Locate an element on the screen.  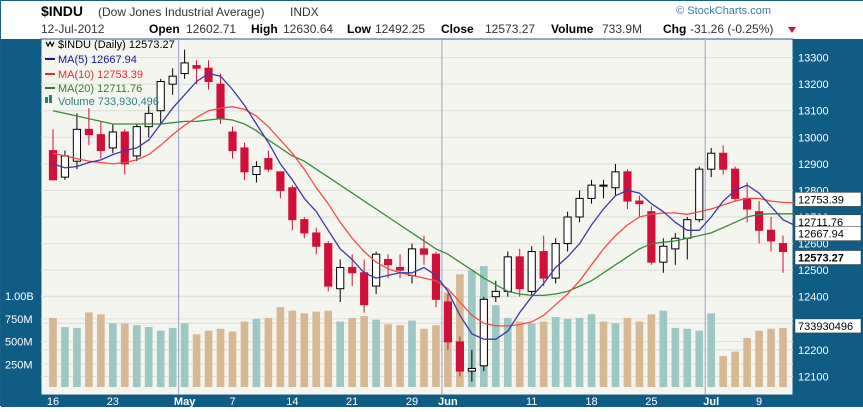
x-tick-label: 7 is located at coordinates (232, 401).